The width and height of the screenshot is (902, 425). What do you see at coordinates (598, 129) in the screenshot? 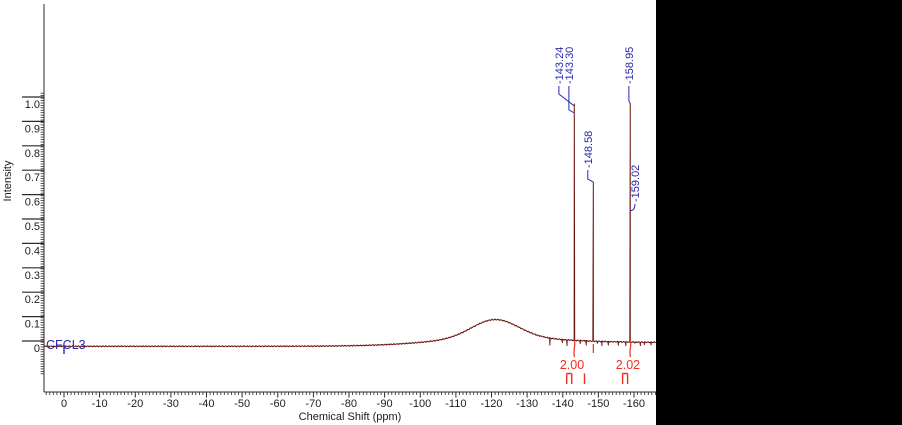
I see `peak-labels: -143.24-143.30 -148.58 -158.95 -159.02` at bounding box center [598, 129].